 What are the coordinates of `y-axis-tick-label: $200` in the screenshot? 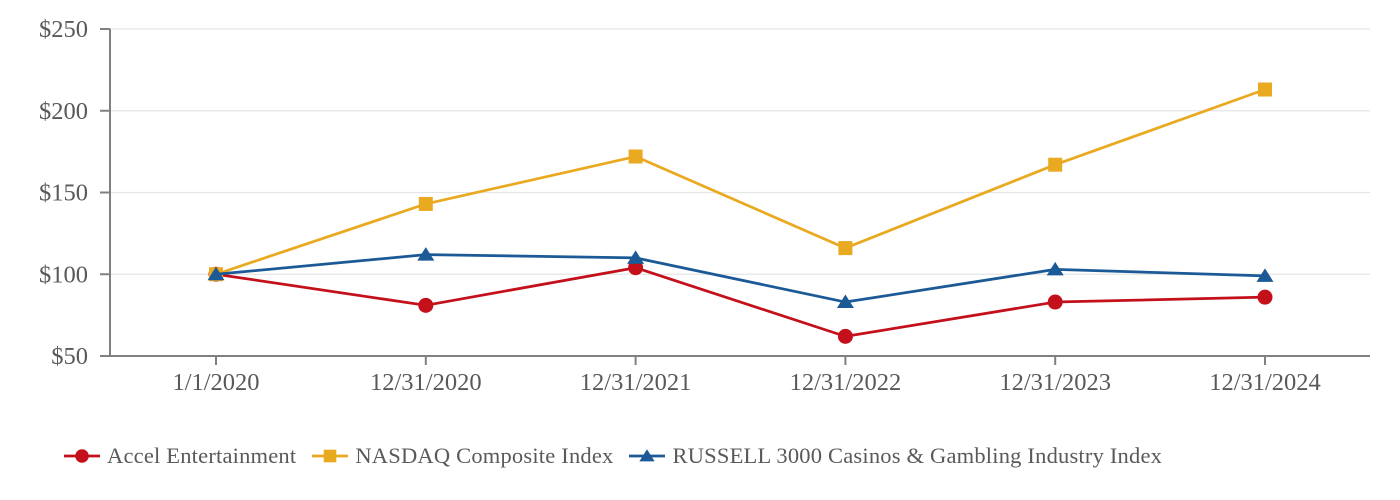 It's located at (63, 111).